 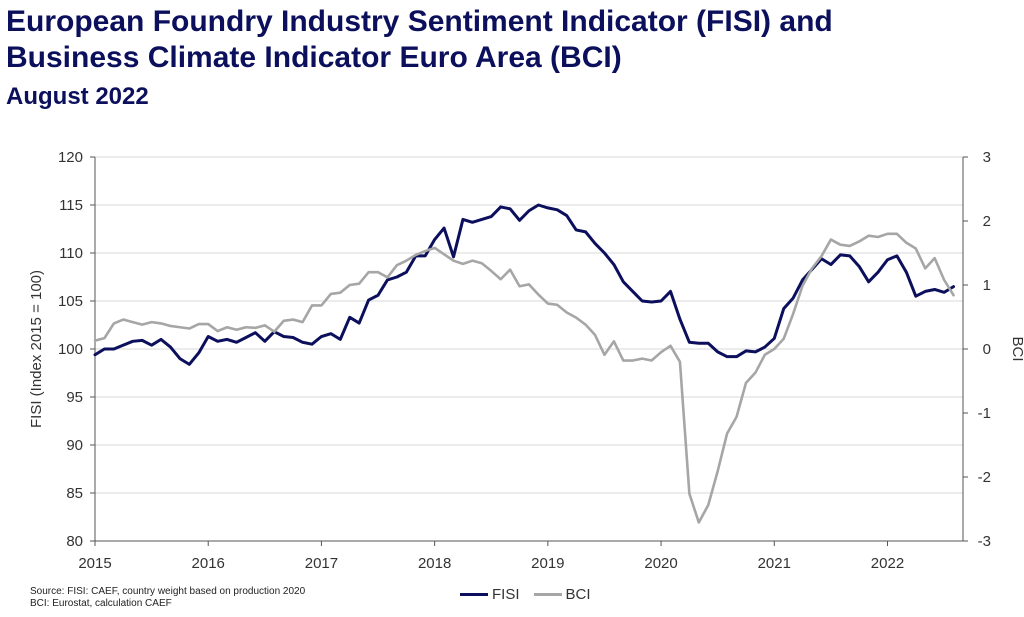 What do you see at coordinates (71, 253) in the screenshot?
I see `left-axis-tick-label: 110` at bounding box center [71, 253].